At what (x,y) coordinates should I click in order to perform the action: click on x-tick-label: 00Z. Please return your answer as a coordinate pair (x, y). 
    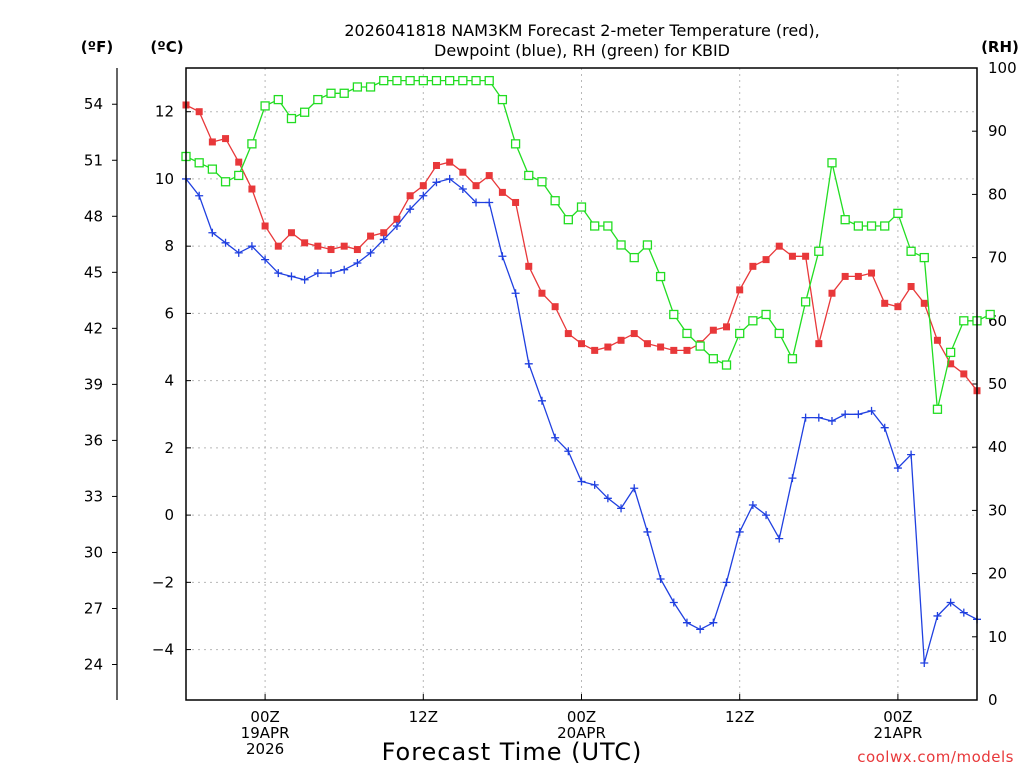
    Looking at the image, I should click on (897, 717).